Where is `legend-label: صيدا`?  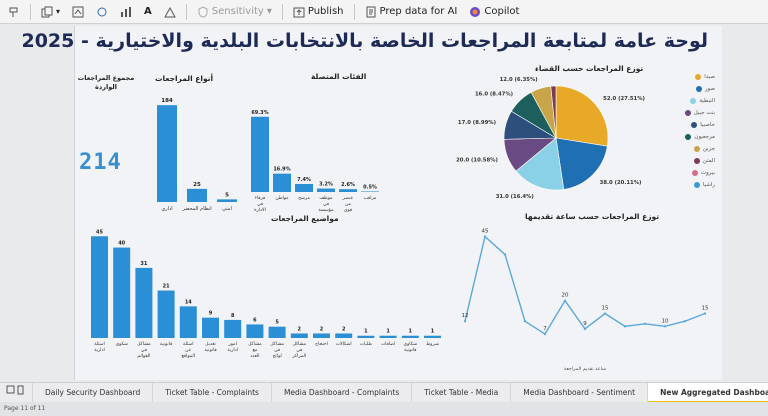
legend-label: صيدا is located at coordinates (709, 77).